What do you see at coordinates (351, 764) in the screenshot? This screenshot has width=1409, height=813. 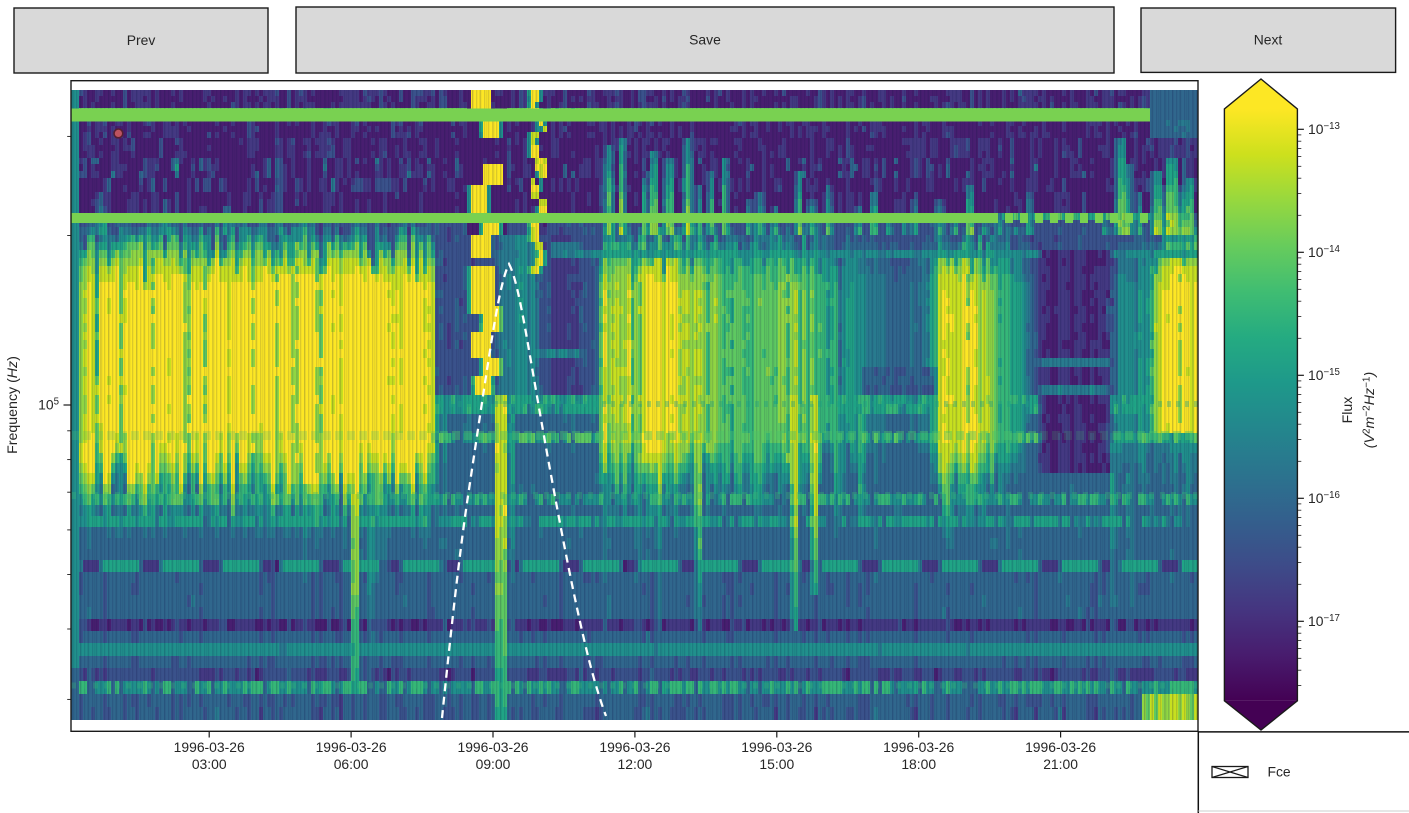 I see `svg-text: 06:00` at bounding box center [351, 764].